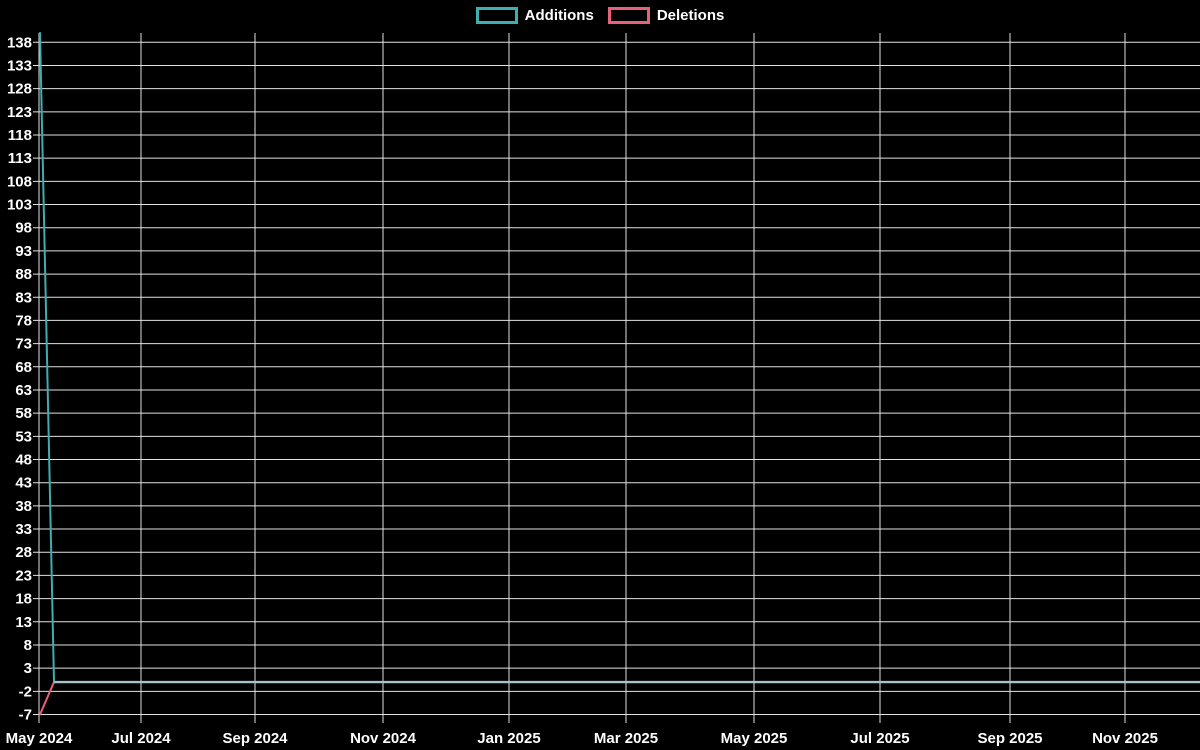  I want to click on additions-swatch-icon, so click(496, 15).